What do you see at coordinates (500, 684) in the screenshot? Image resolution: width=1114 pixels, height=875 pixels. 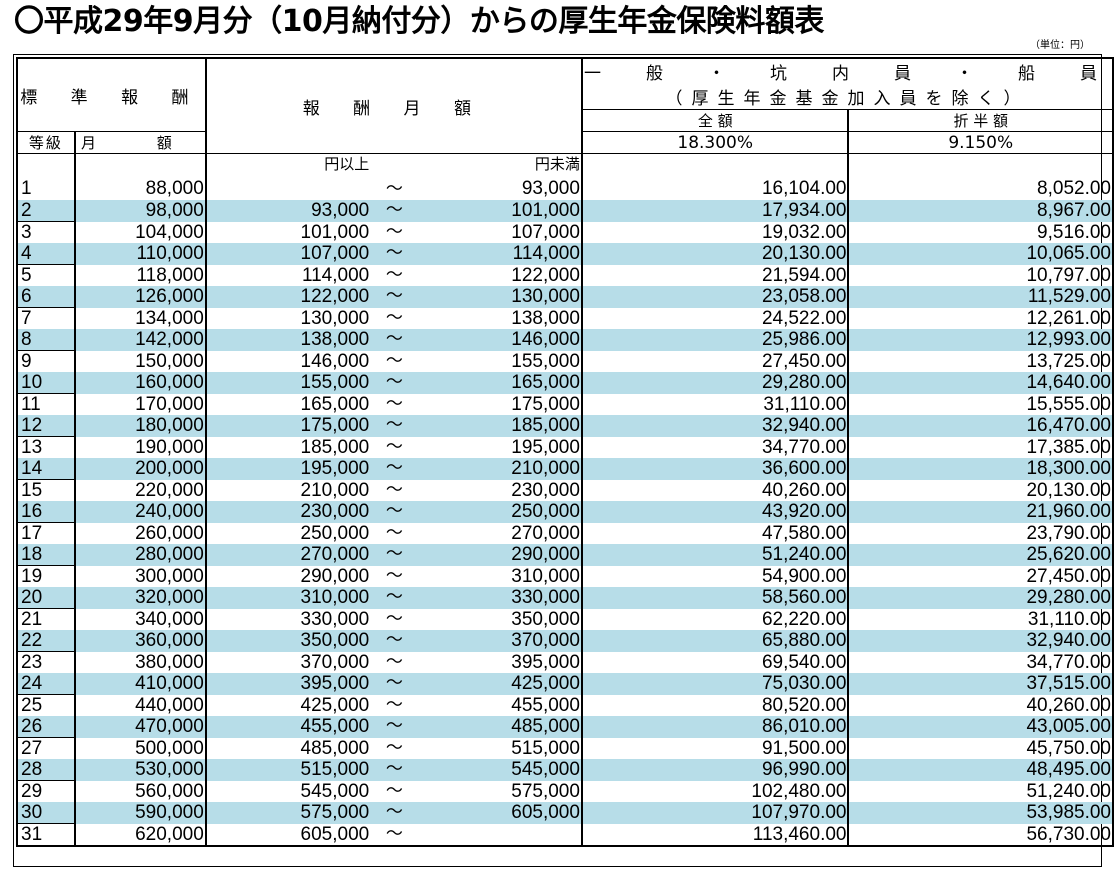 I see `range-to-cell: 425,000` at bounding box center [500, 684].